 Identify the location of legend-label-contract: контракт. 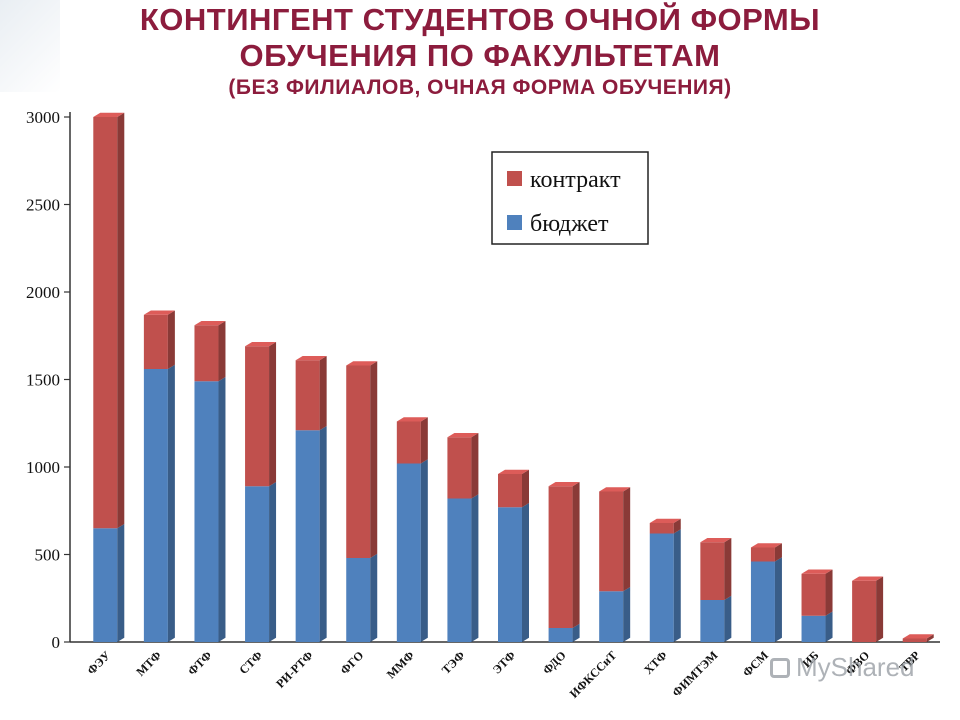
(575, 180).